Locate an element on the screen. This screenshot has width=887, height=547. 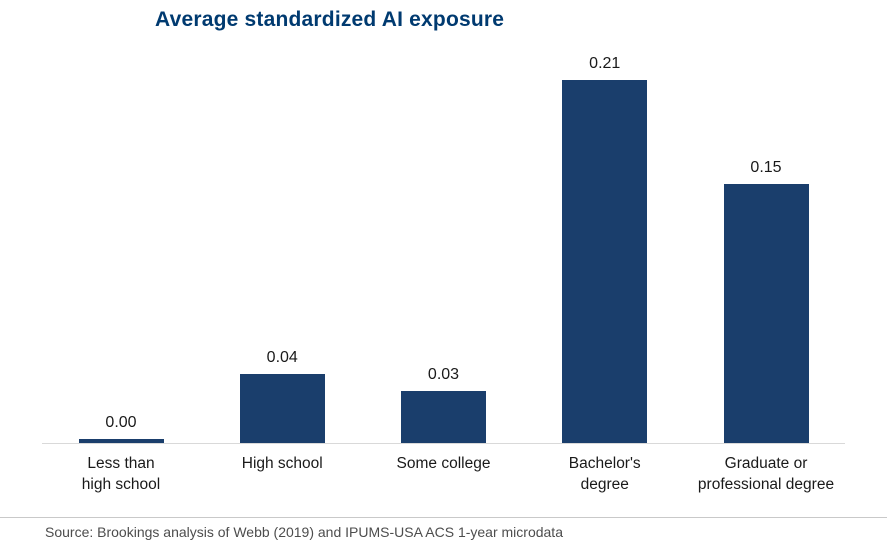
bar-slot: 0.03 is located at coordinates (443, 245).